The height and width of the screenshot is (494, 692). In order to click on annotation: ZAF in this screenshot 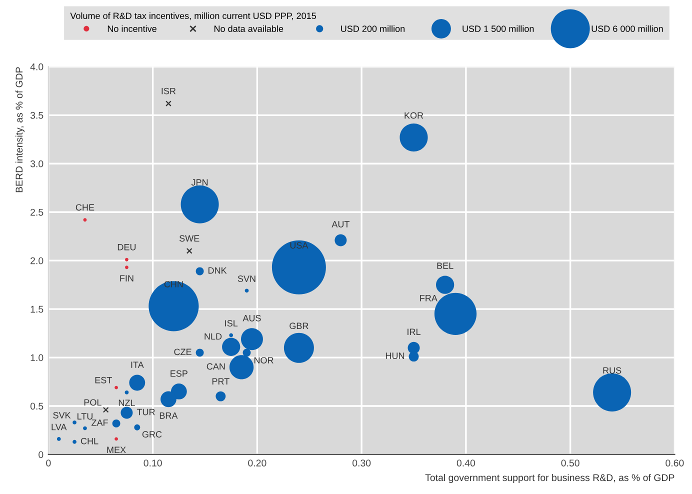, I will do `click(100, 423)`.